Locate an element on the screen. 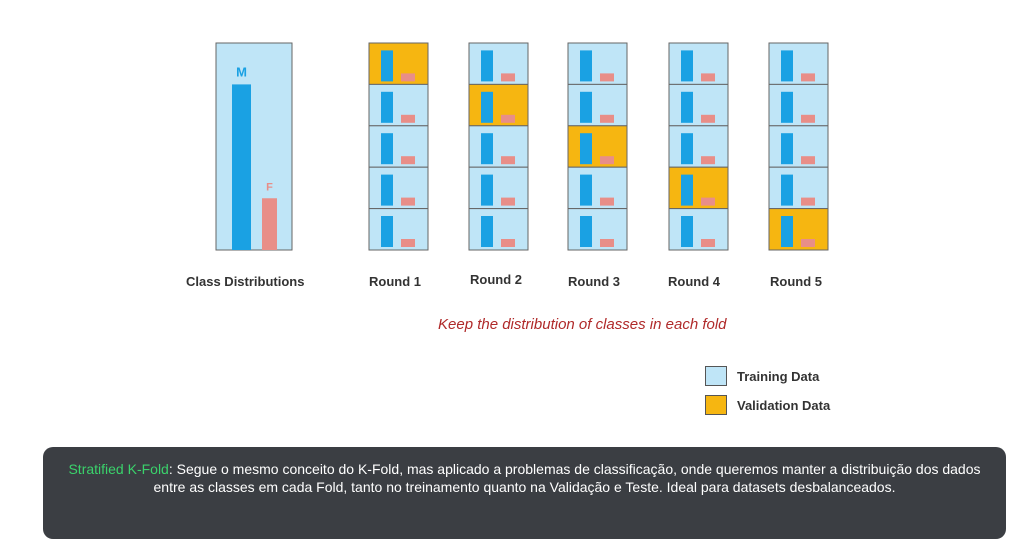 This screenshot has width=1032, height=549. round-caption-5: Round 5 is located at coordinates (796, 281).